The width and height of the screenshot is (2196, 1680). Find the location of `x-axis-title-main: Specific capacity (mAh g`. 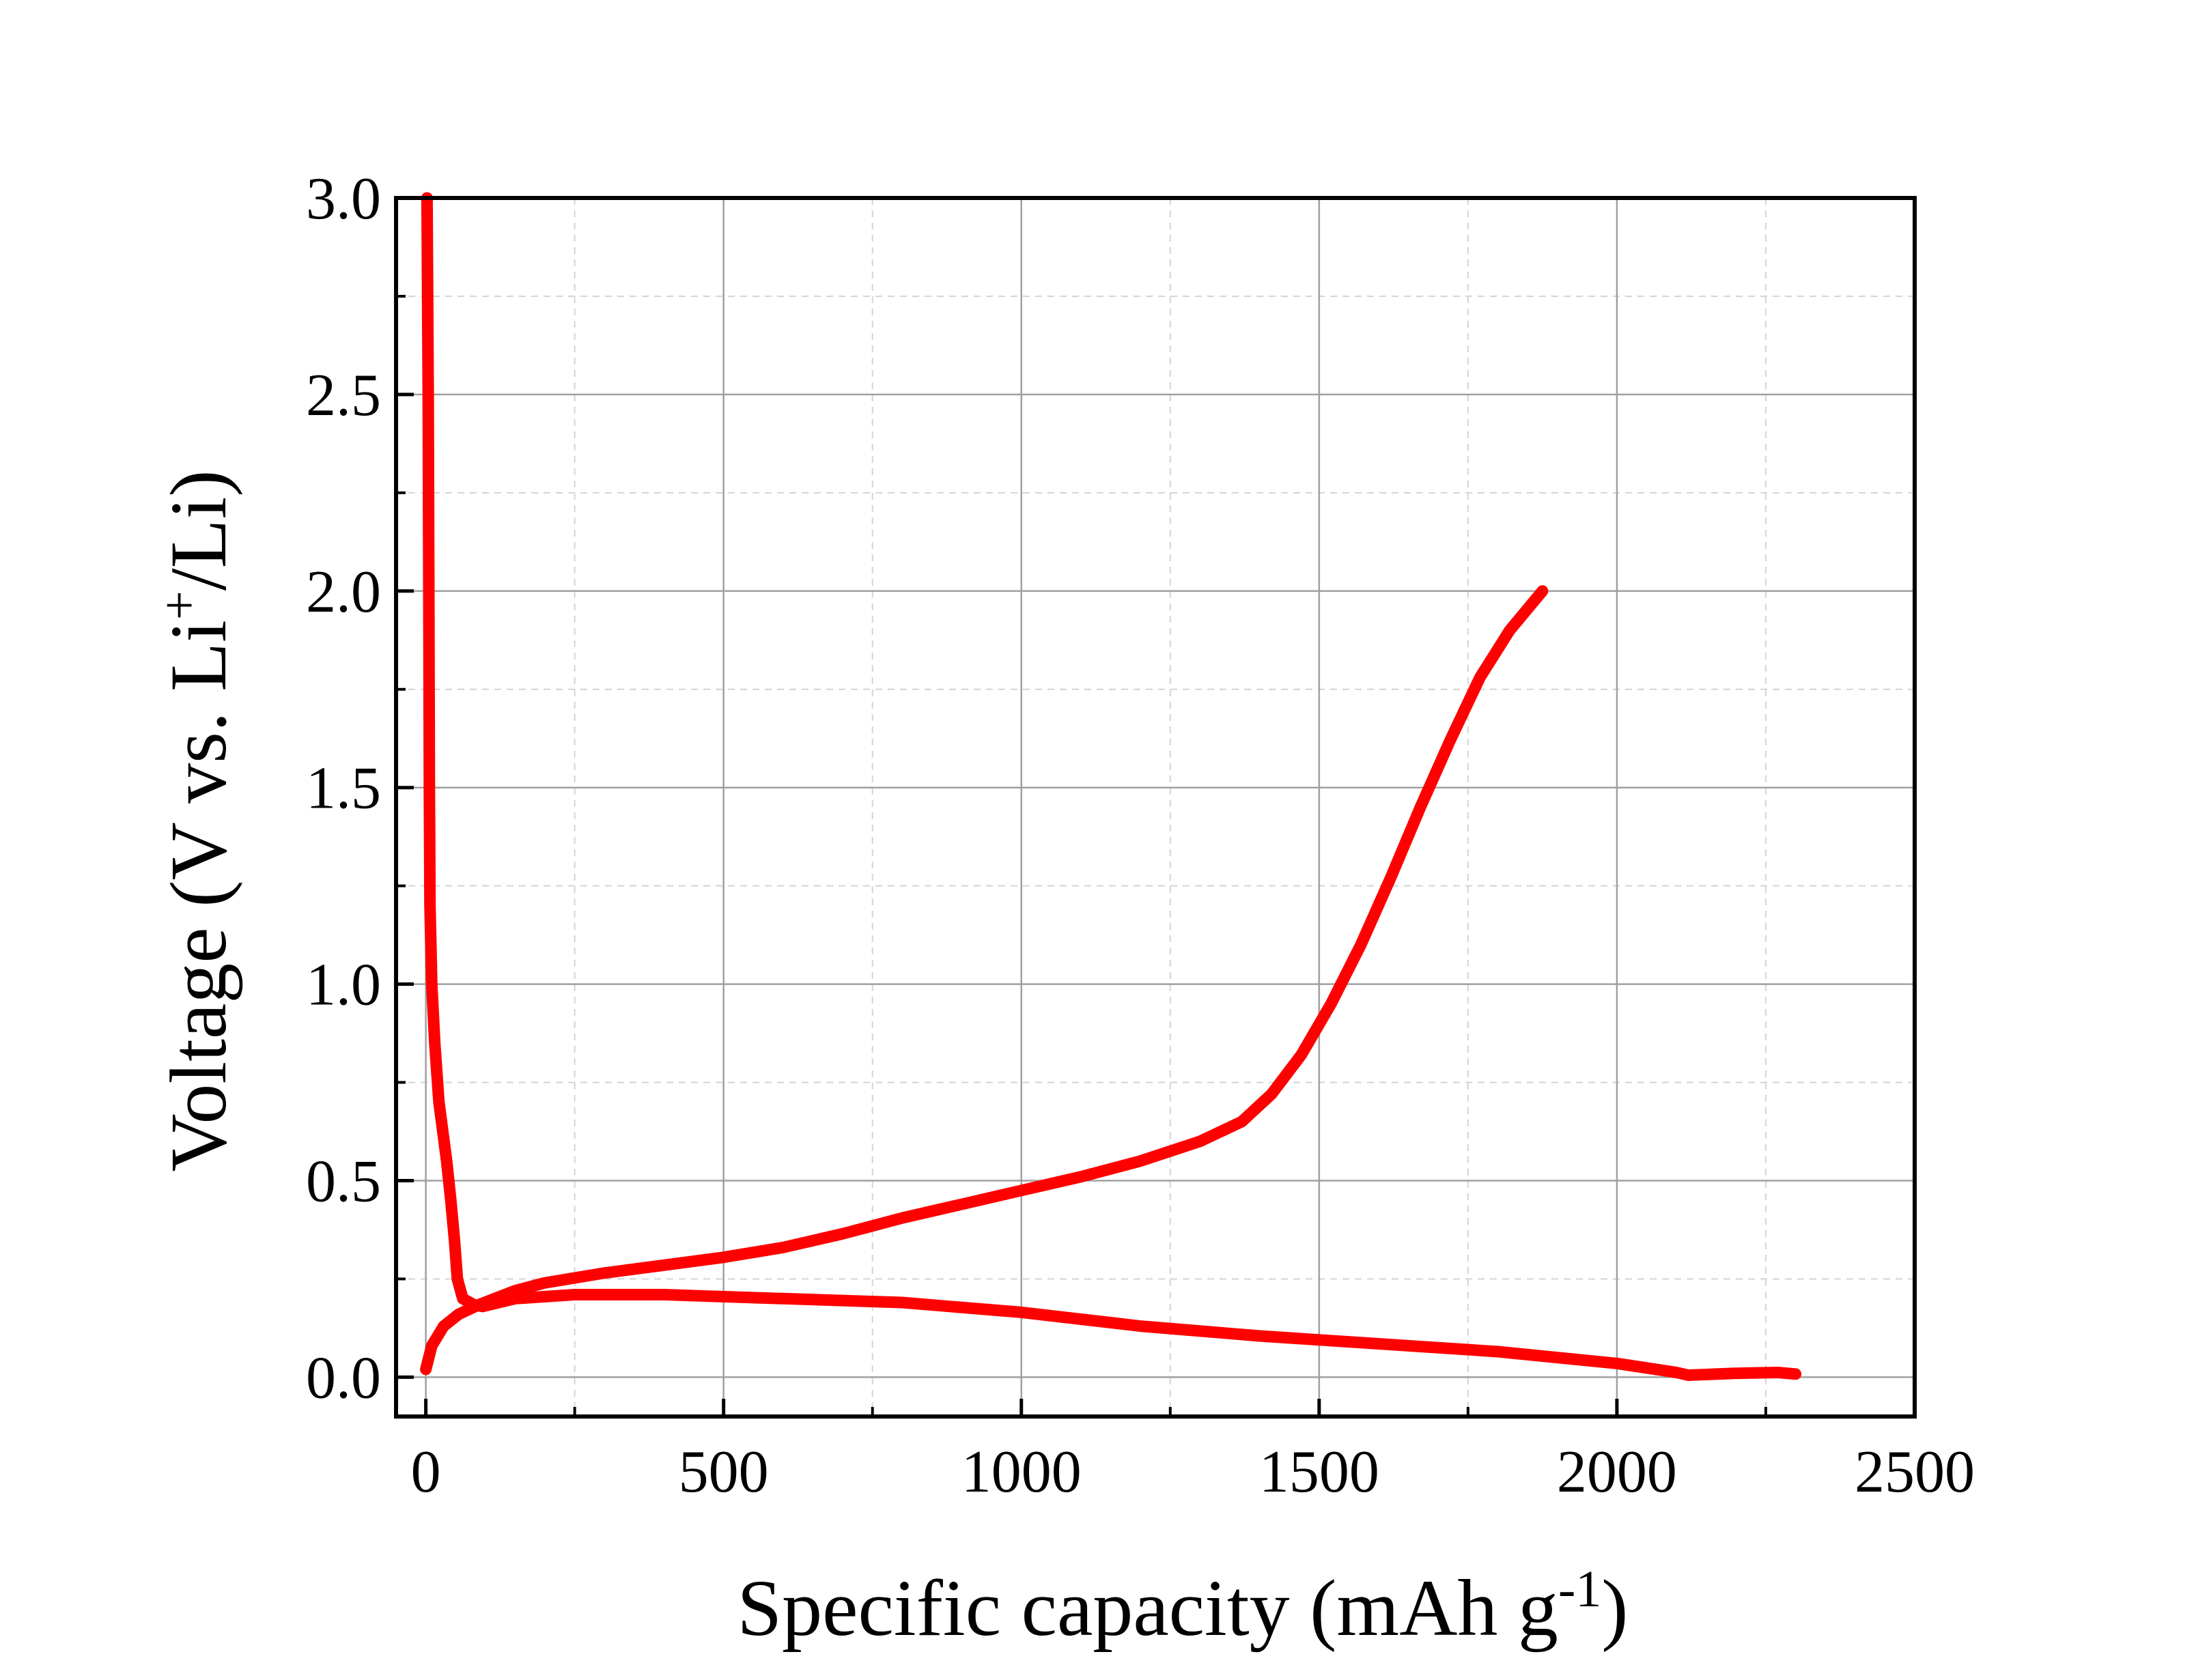

x-axis-title-main: Specific capacity (mAh g is located at coordinates (1147, 1608).